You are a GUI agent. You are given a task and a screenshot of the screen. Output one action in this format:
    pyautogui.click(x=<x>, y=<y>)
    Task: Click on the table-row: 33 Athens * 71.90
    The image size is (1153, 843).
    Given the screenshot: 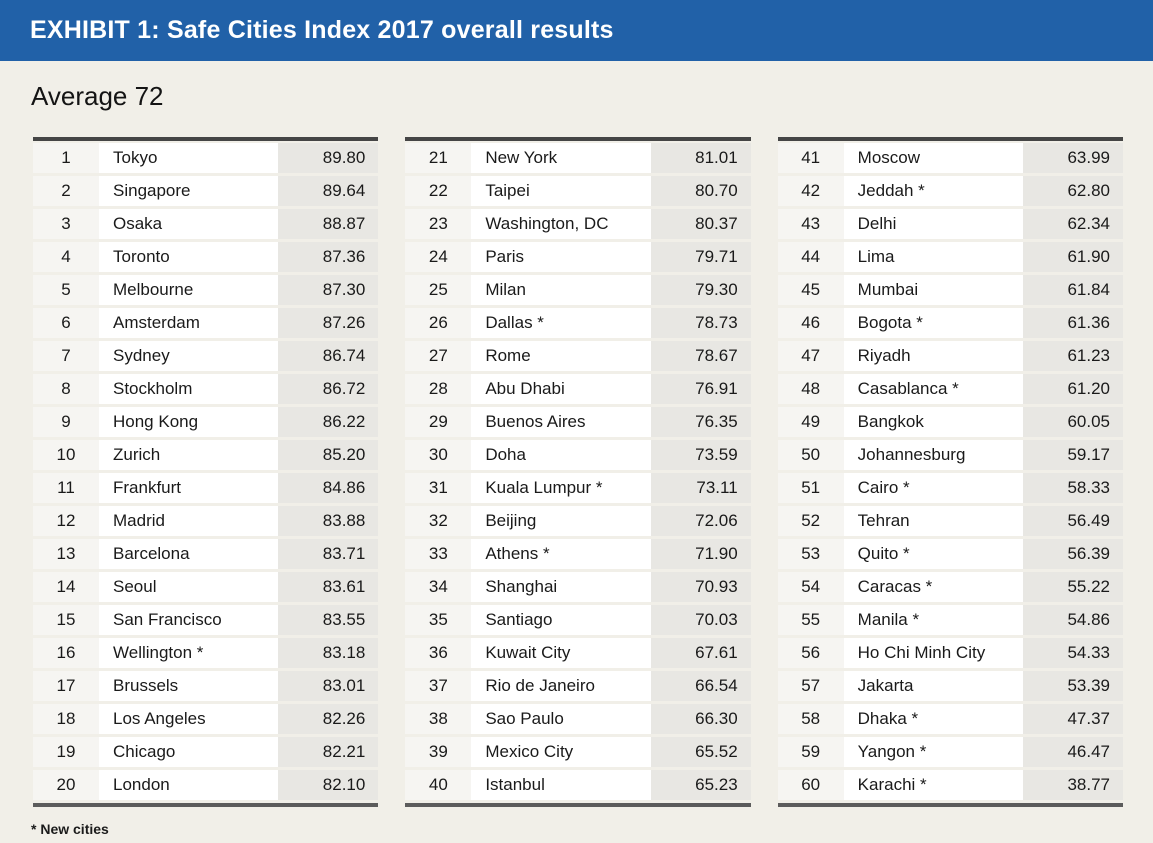 What is the action you would take?
    pyautogui.click(x=578, y=554)
    